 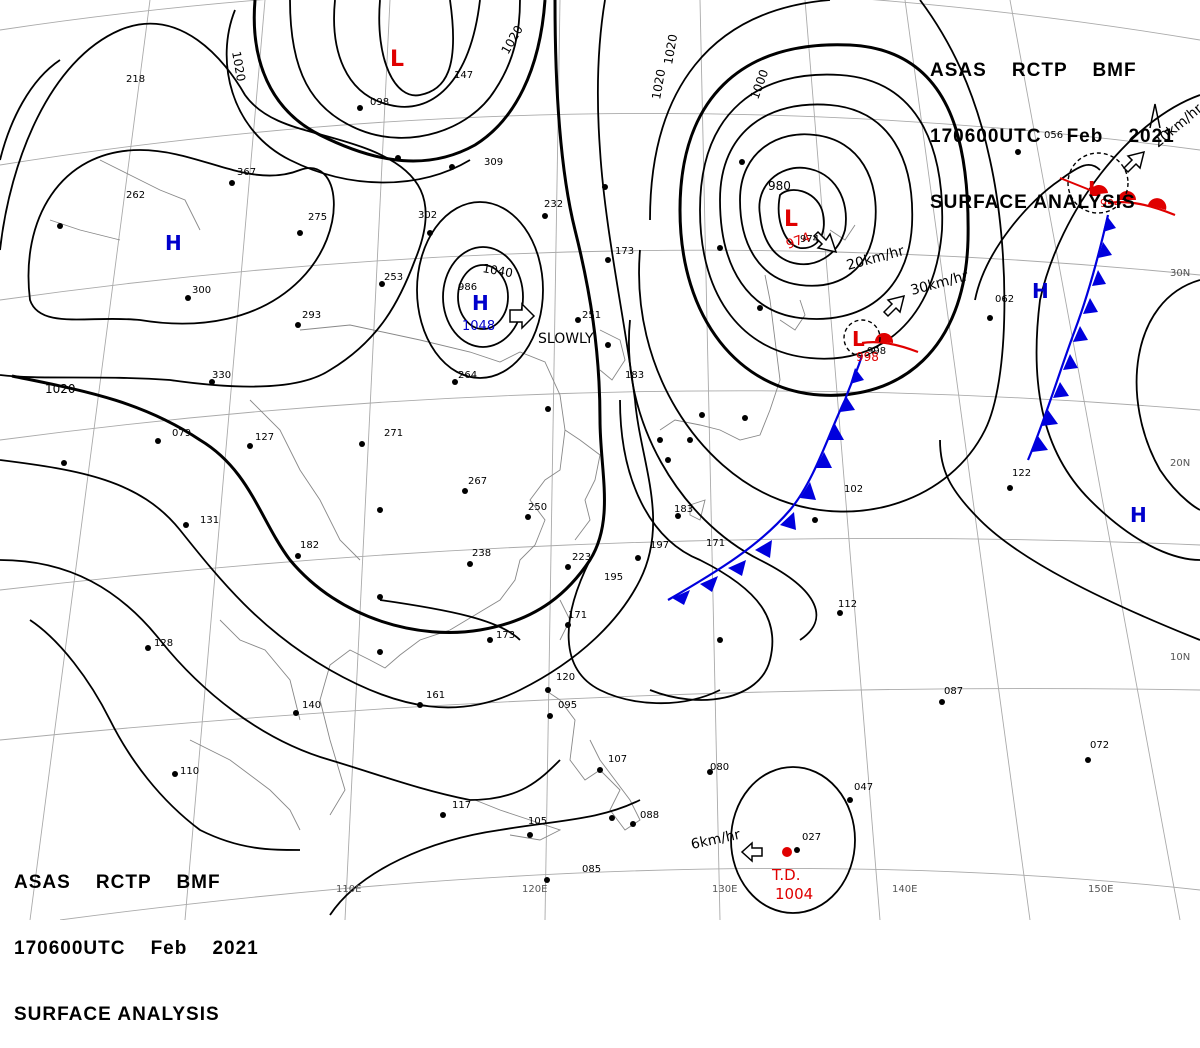 I want to click on station-value: 047, so click(x=863, y=787).